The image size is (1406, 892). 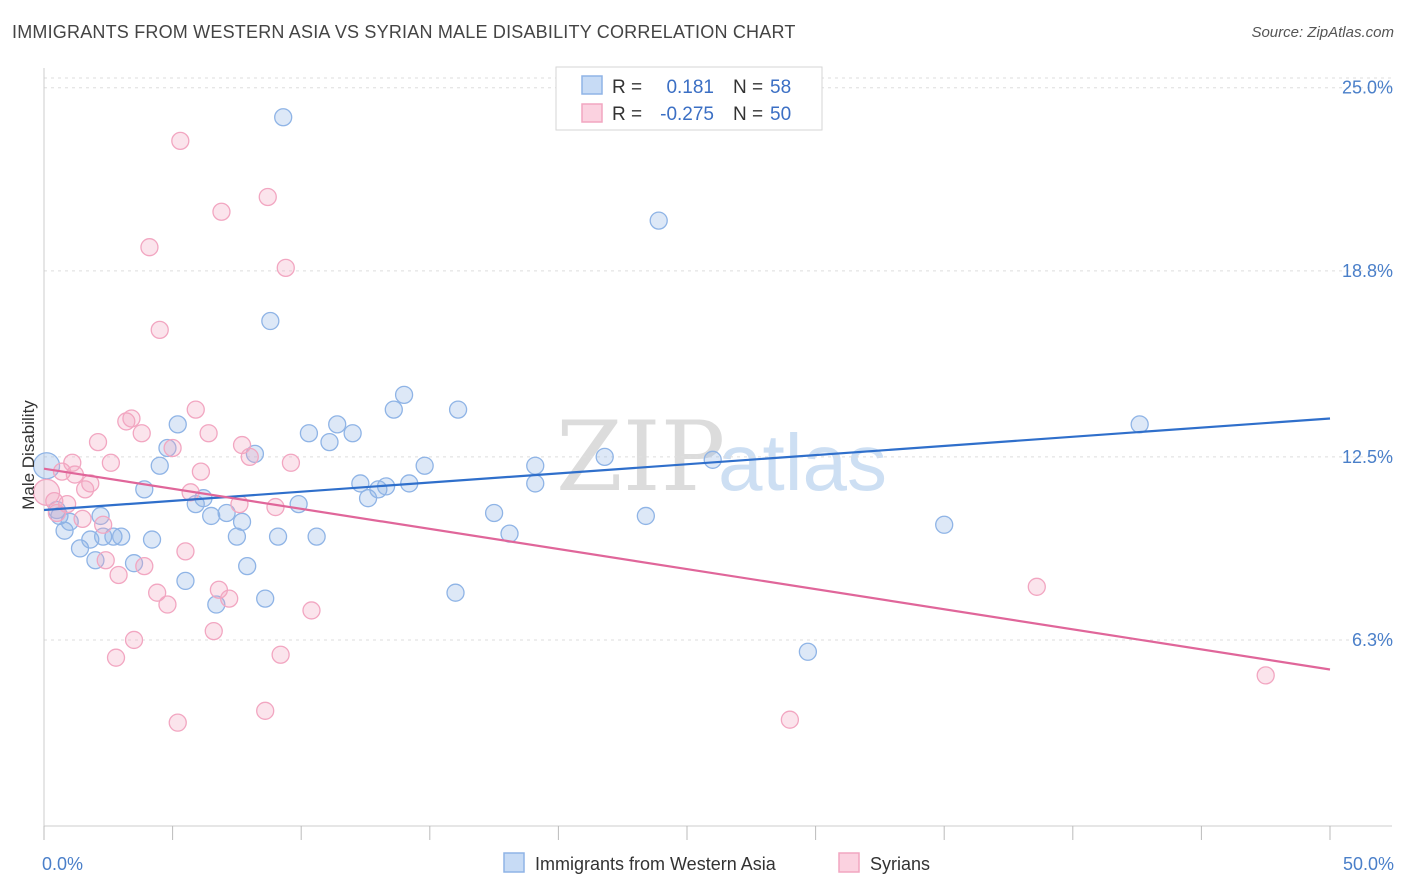 What do you see at coordinates (627, 87) in the screenshot?
I see `legend-r-label-1: R =` at bounding box center [627, 87].